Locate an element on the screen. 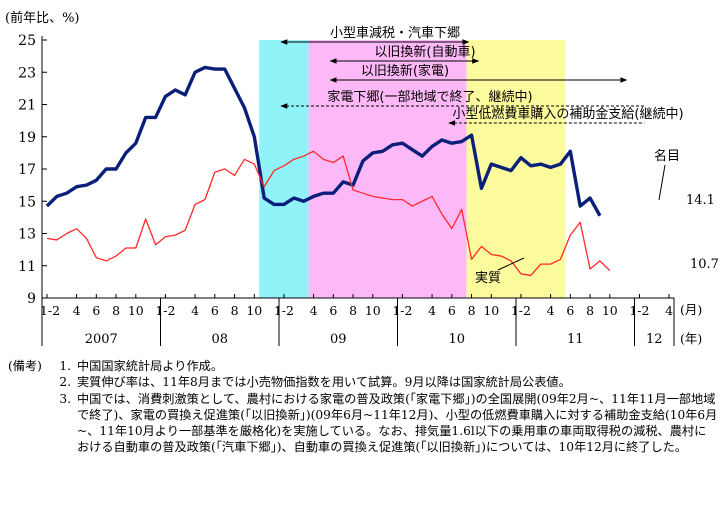  year-label: 11 is located at coordinates (575, 339).